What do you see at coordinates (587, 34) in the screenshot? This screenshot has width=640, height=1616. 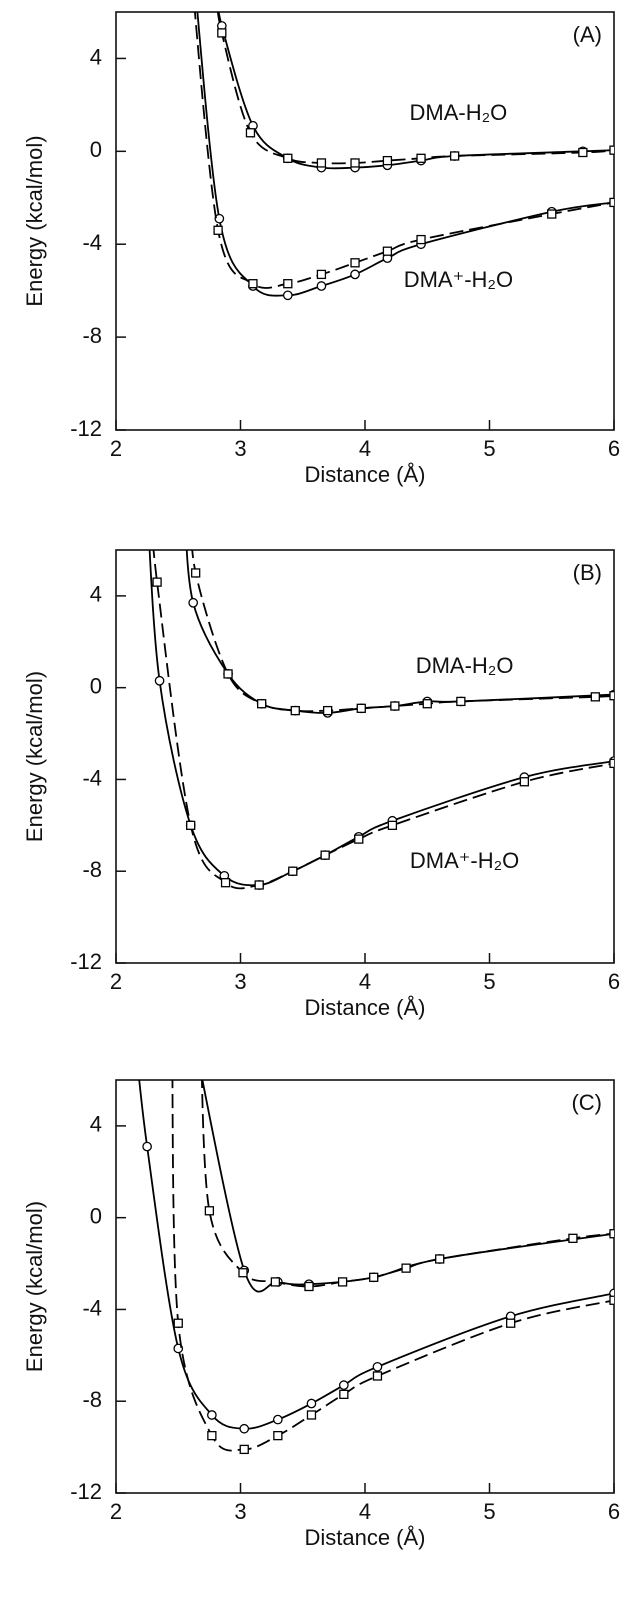 I see `panel-label: (A)` at bounding box center [587, 34].